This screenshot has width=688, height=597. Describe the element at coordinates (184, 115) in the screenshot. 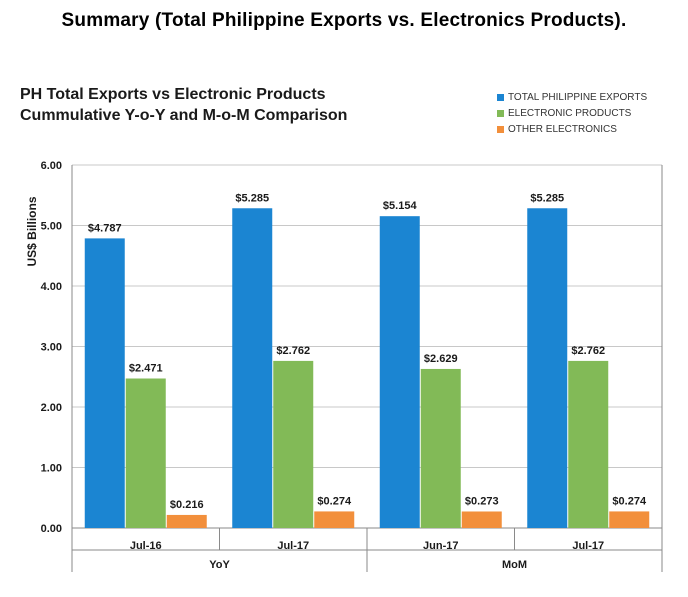

I see `chart-title-line-2: Cummulative Y-o-Y and M-o-M Comparison` at that location.